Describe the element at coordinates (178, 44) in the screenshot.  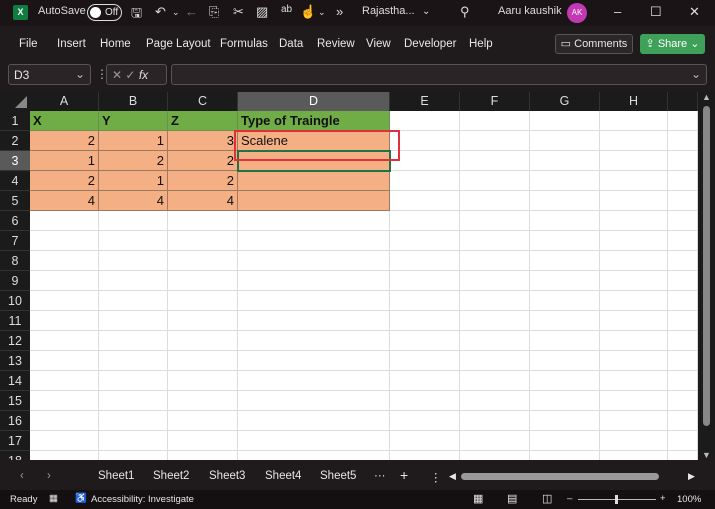
I see `tab-page-layout: Page Layout` at that location.